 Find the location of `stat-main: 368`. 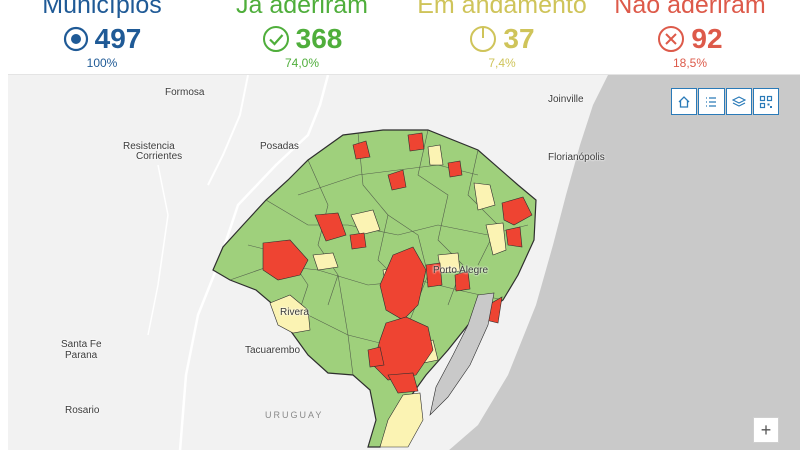

stat-main: 368 is located at coordinates (302, 39).